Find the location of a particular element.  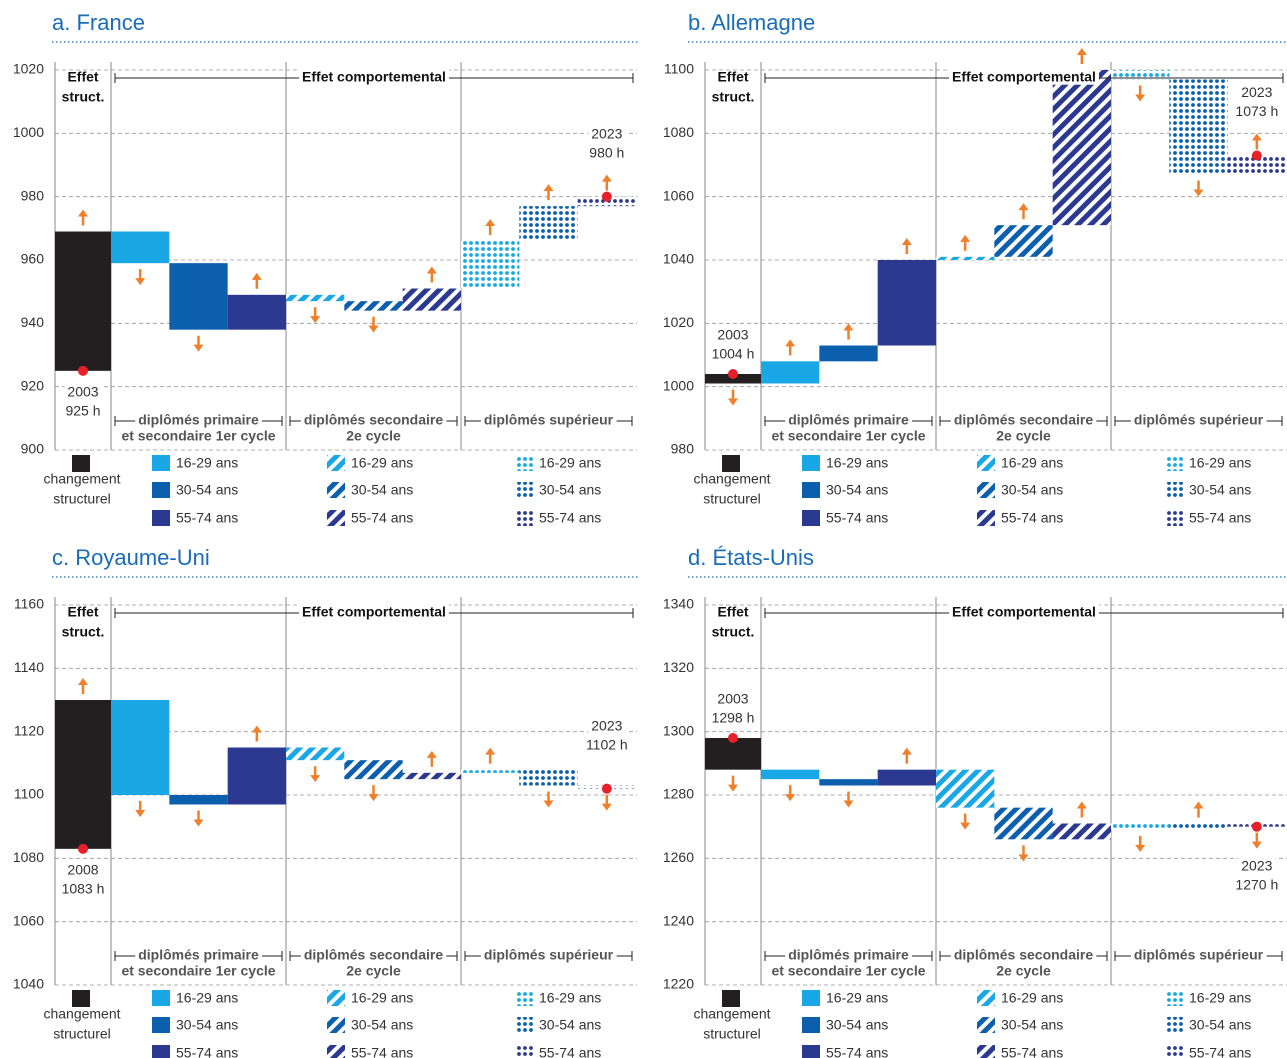

y-tick-label: 1300 is located at coordinates (678, 730).